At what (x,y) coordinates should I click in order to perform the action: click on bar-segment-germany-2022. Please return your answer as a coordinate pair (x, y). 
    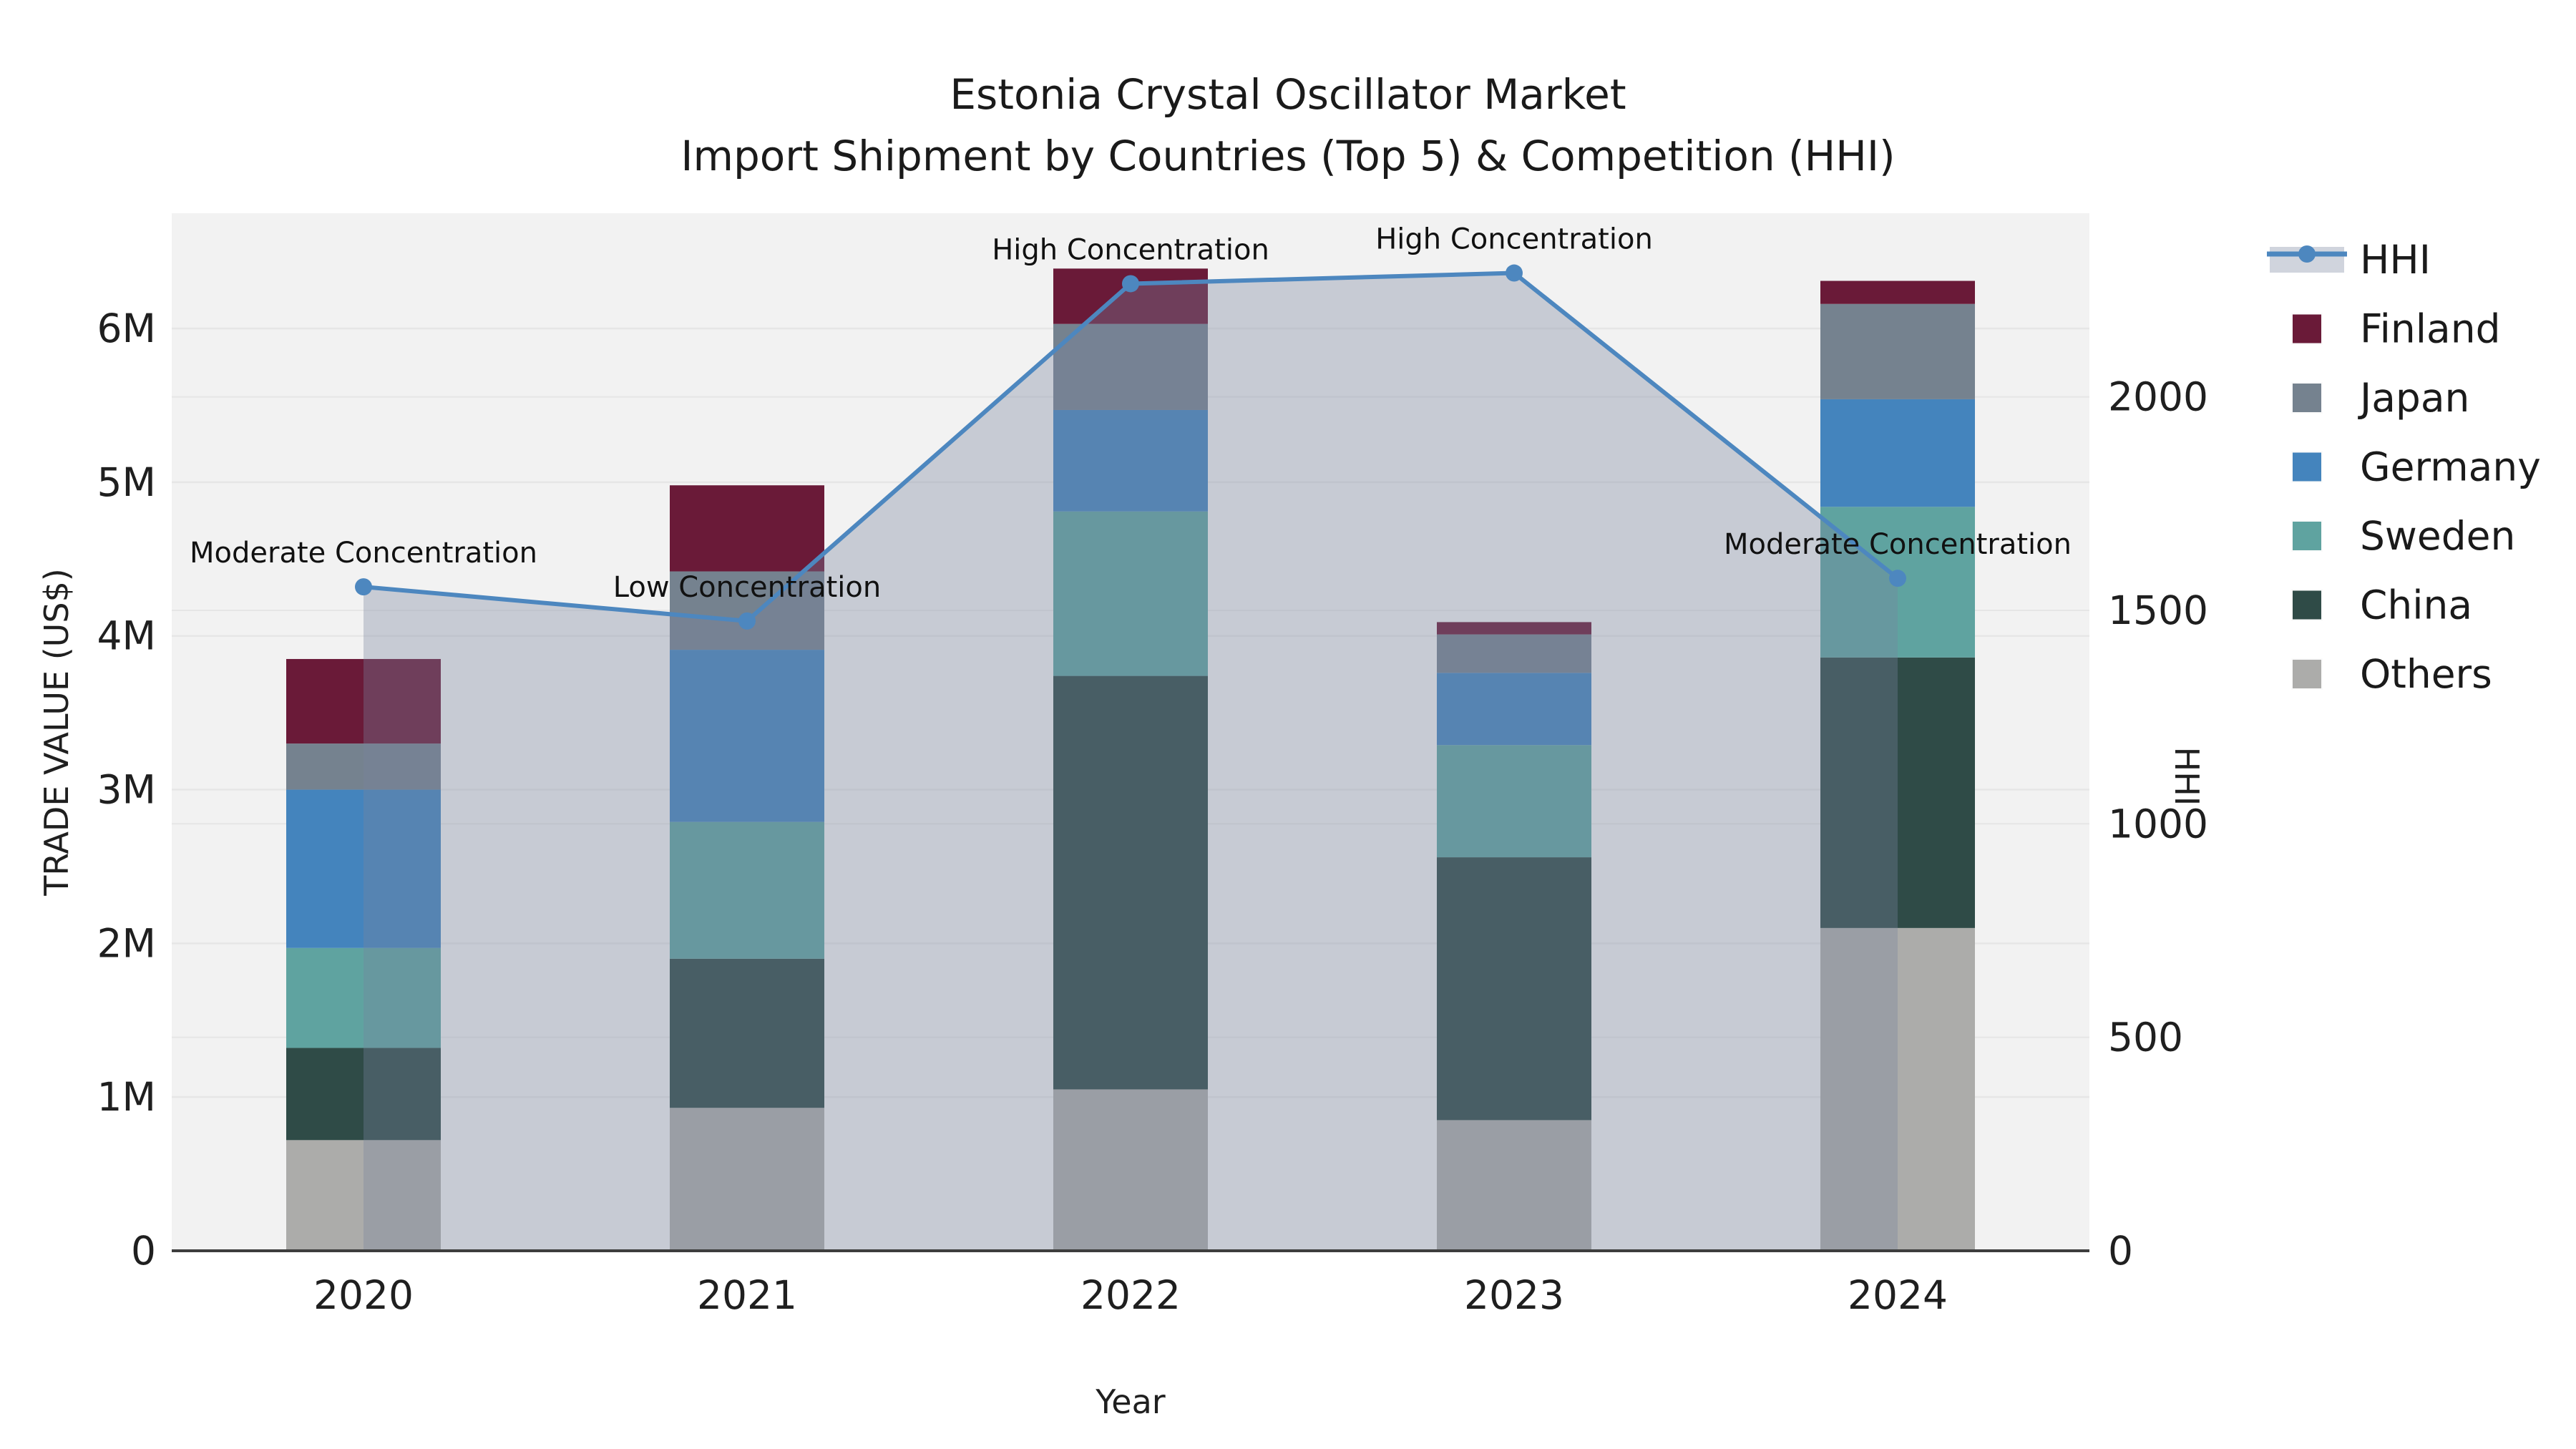
    Looking at the image, I should click on (1130, 460).